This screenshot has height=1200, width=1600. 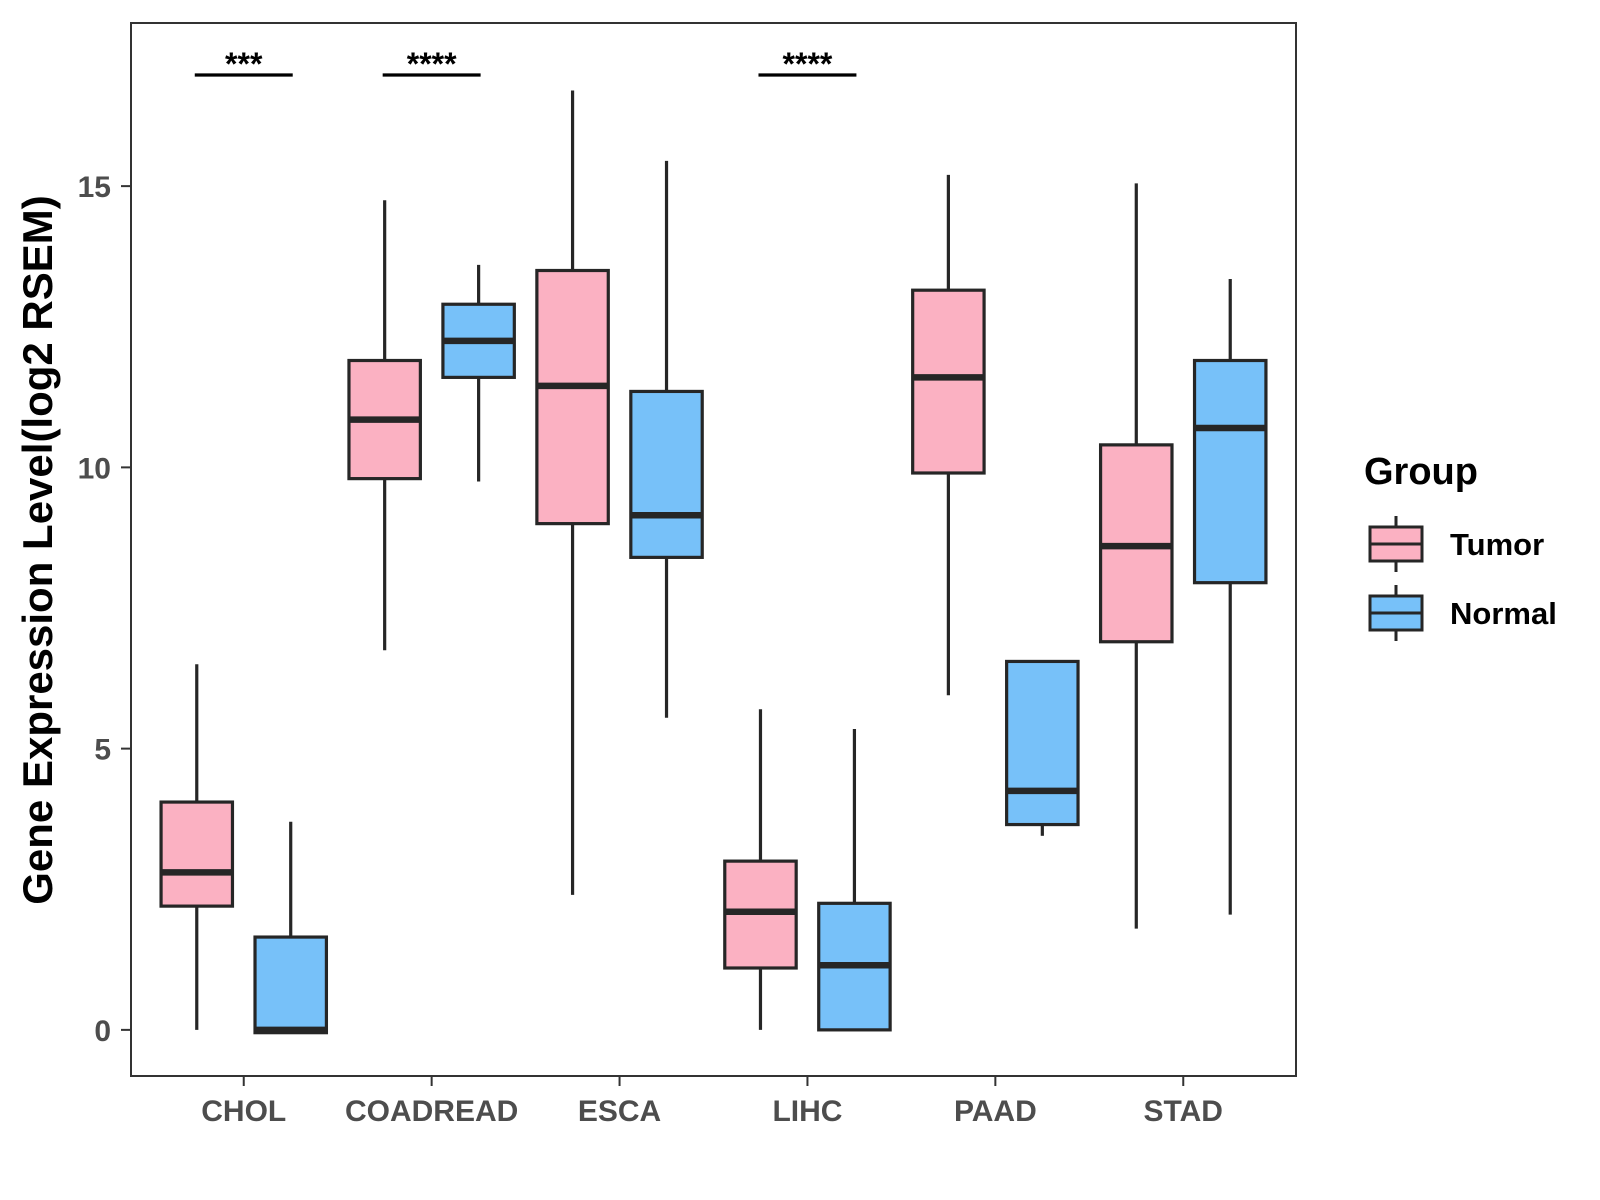 I want to click on legend-label-tumor: Tumor, so click(x=1497, y=544).